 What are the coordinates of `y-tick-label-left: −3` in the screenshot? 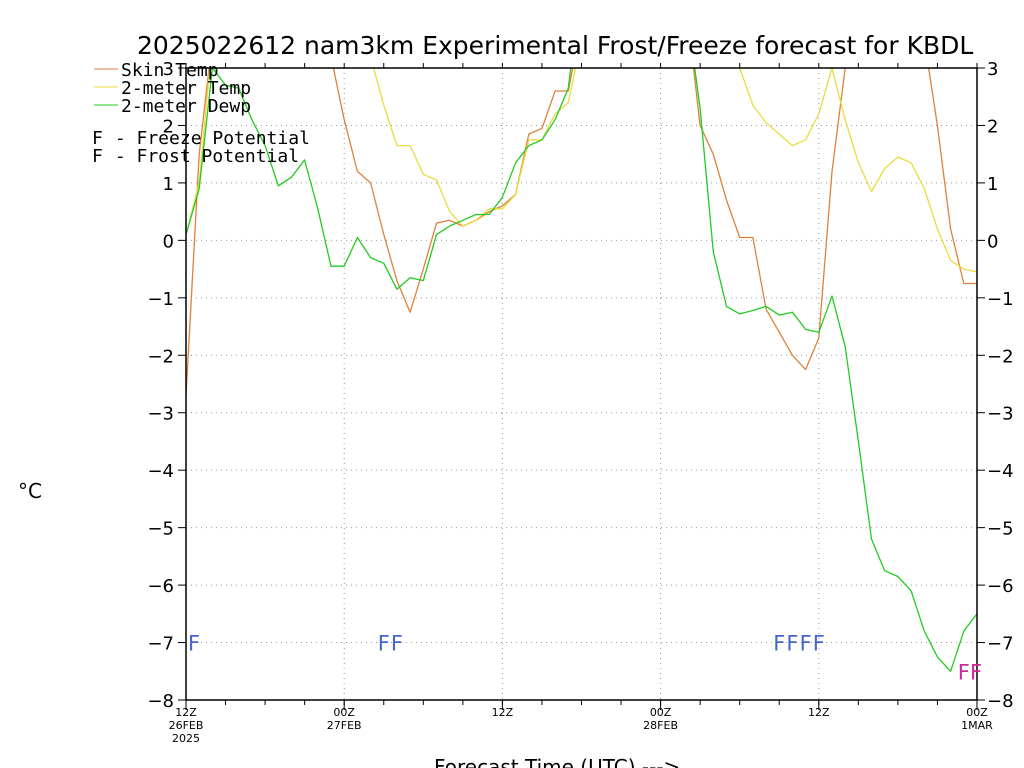 It's located at (160, 414).